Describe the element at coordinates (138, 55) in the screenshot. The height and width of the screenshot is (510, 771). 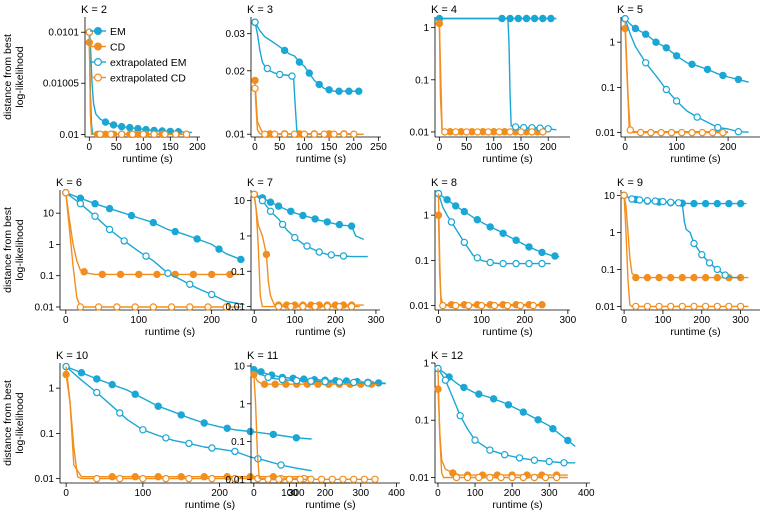
I see `legend: EM CD extrapolated EM extrapolated CD` at that location.